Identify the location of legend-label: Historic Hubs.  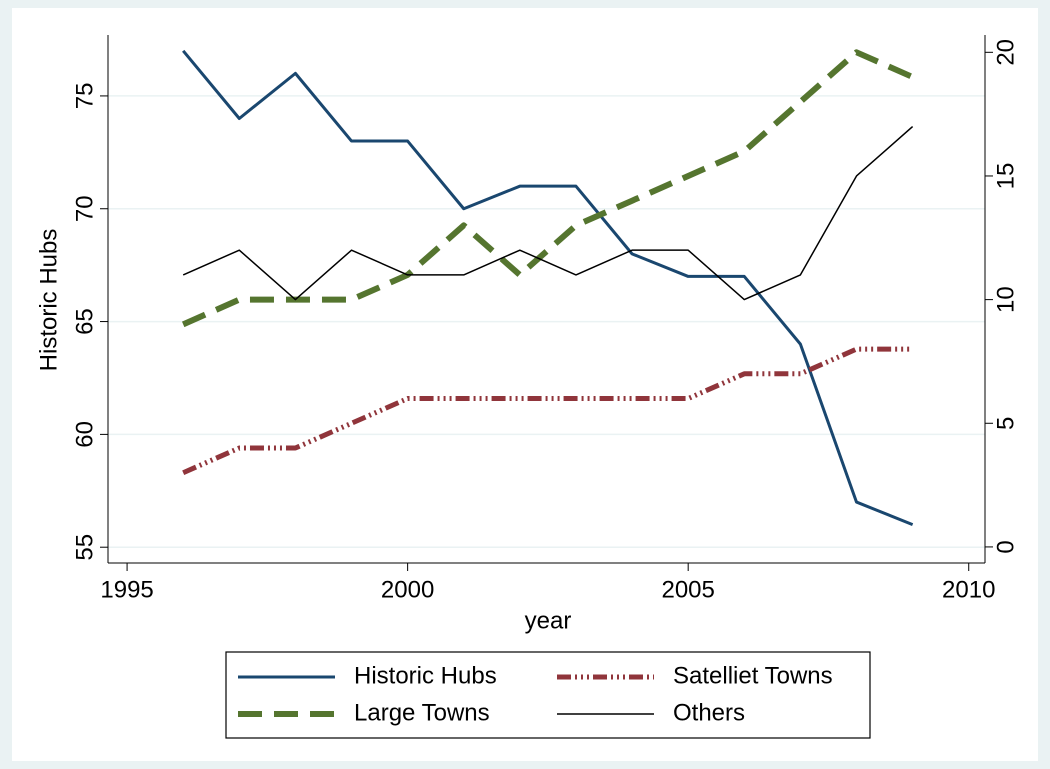
(425, 675).